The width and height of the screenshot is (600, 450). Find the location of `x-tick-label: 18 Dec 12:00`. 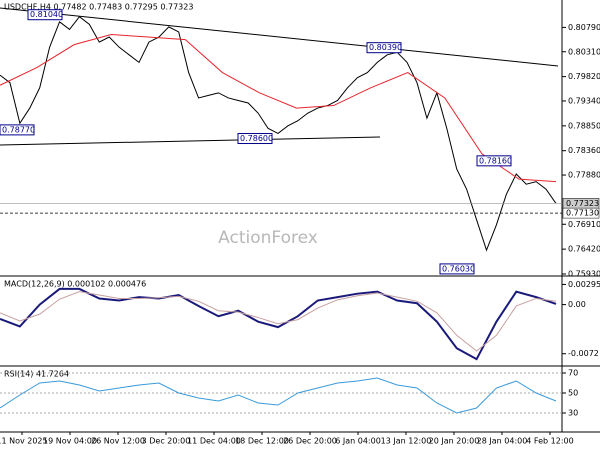

x-tick-label: 18 Dec 12:00 is located at coordinates (262, 441).